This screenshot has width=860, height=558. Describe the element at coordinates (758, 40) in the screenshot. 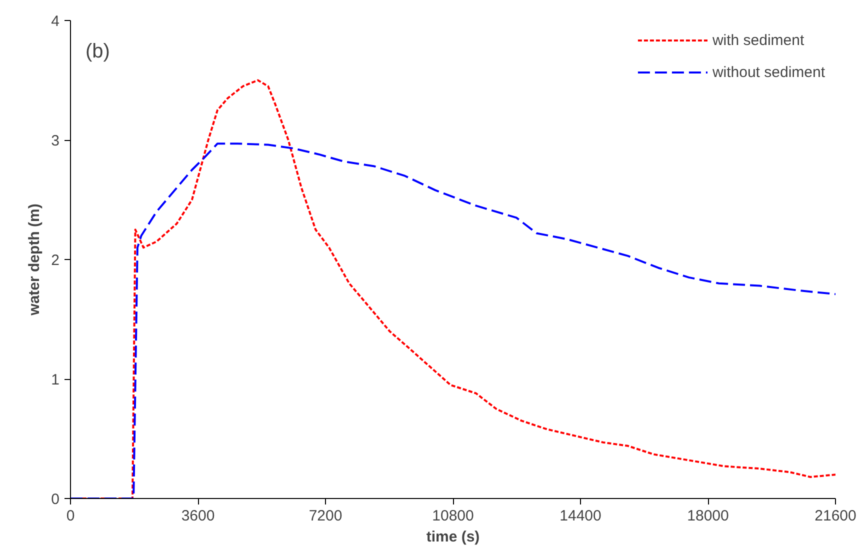

I see `legend-label: with sediment` at that location.